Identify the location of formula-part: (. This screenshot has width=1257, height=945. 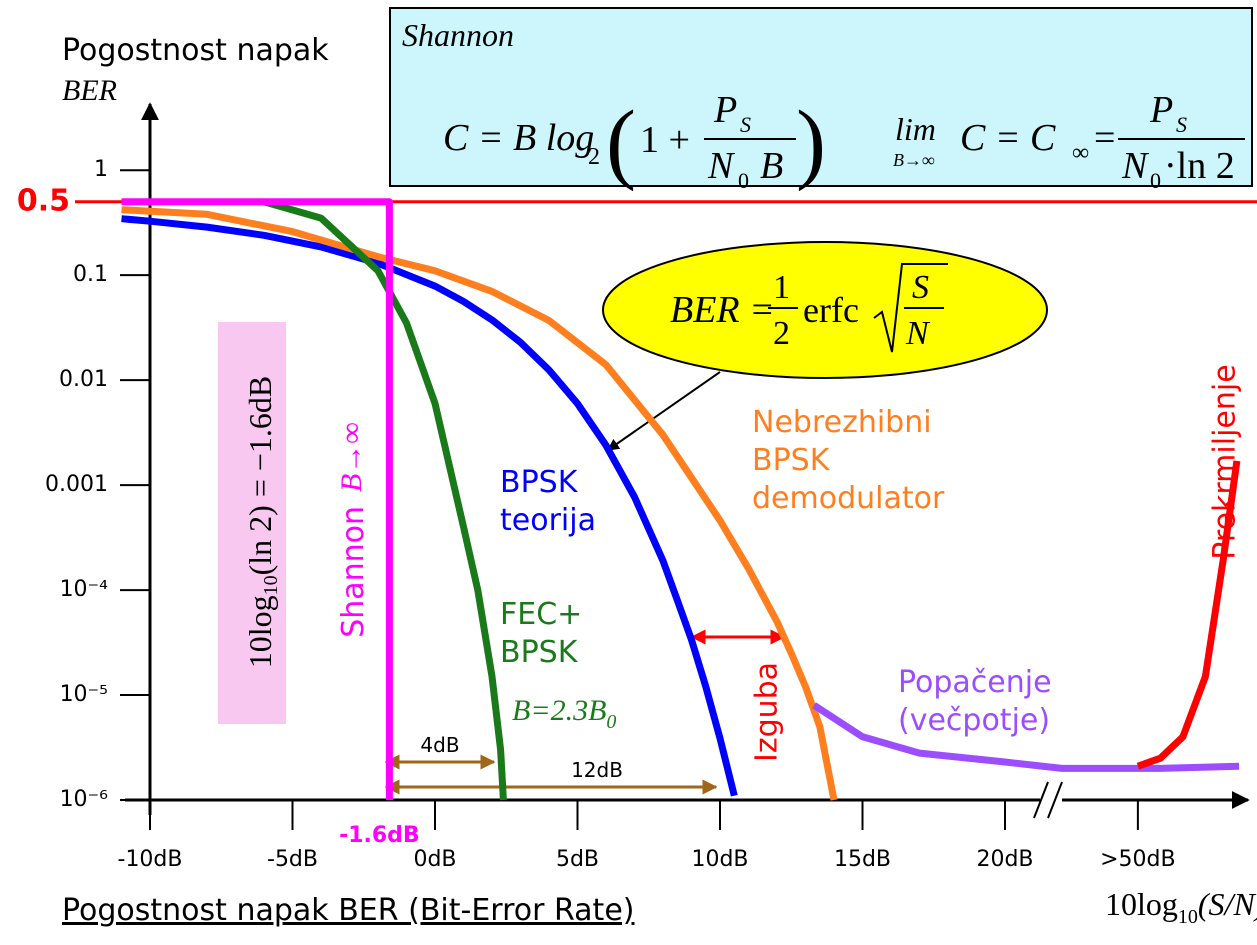
(621, 142).